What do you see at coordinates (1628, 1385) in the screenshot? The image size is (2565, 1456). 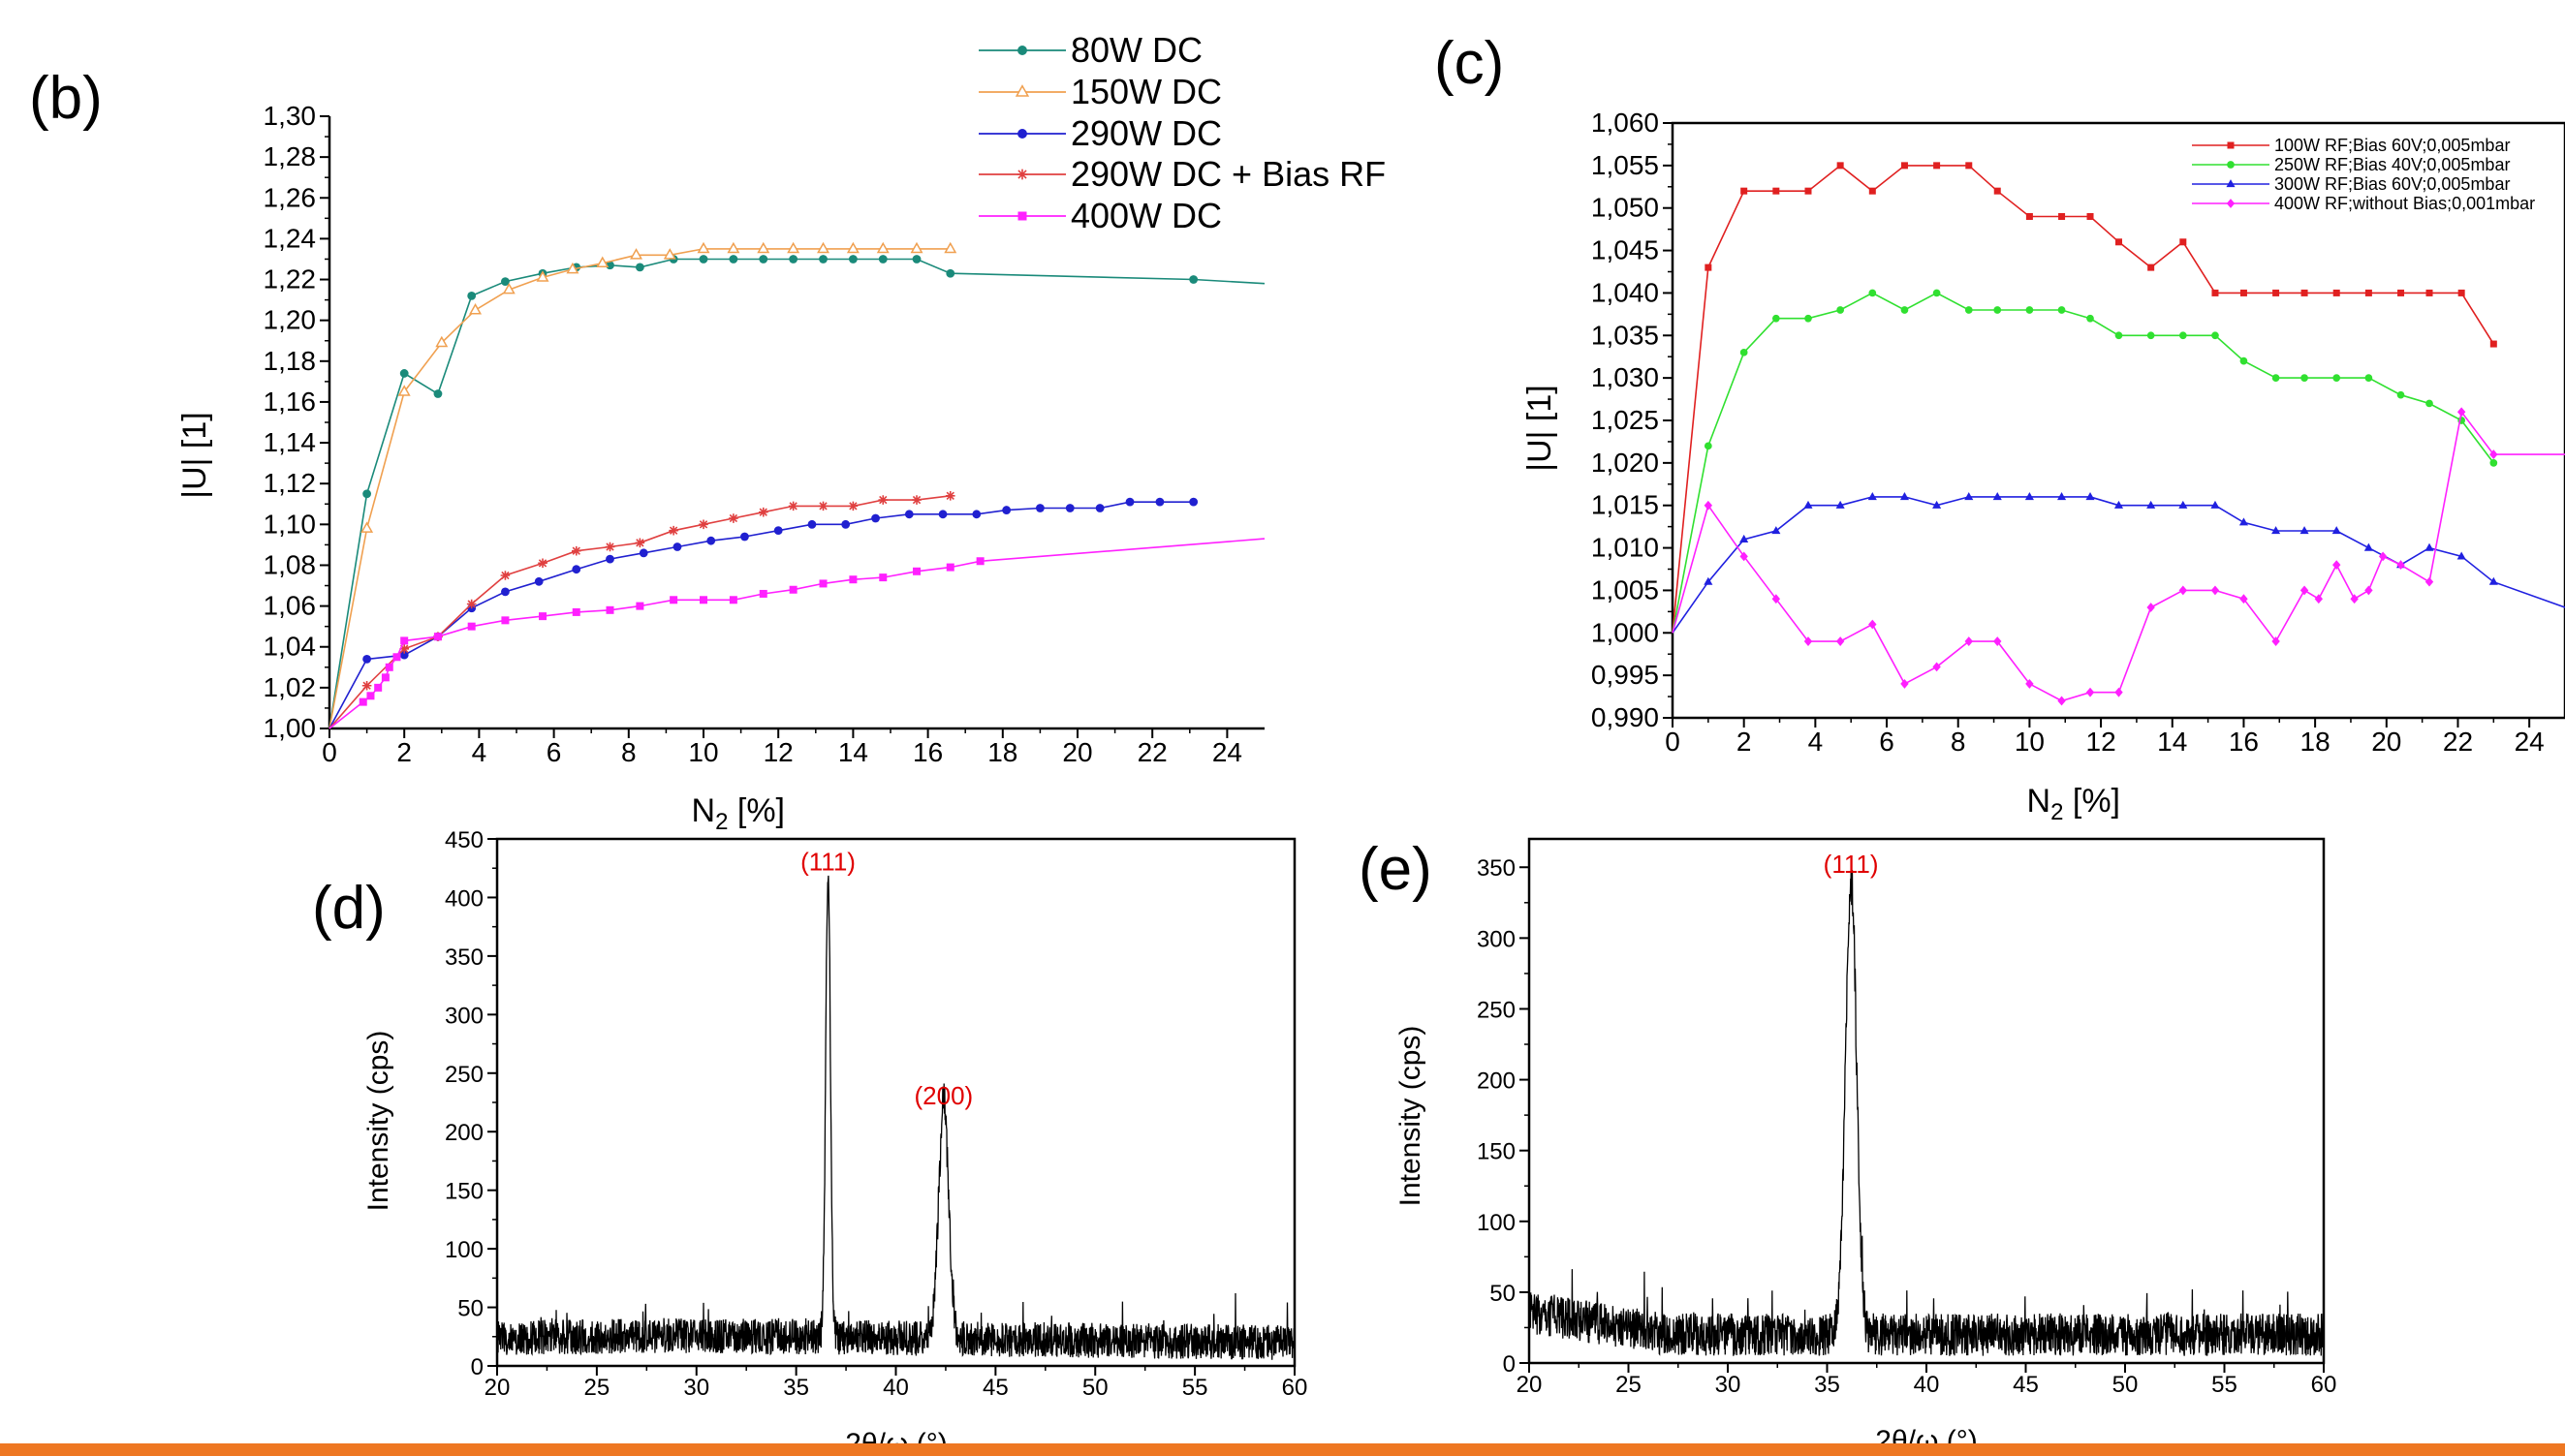 I see `chart-e-x-tick-label: 25` at bounding box center [1628, 1385].